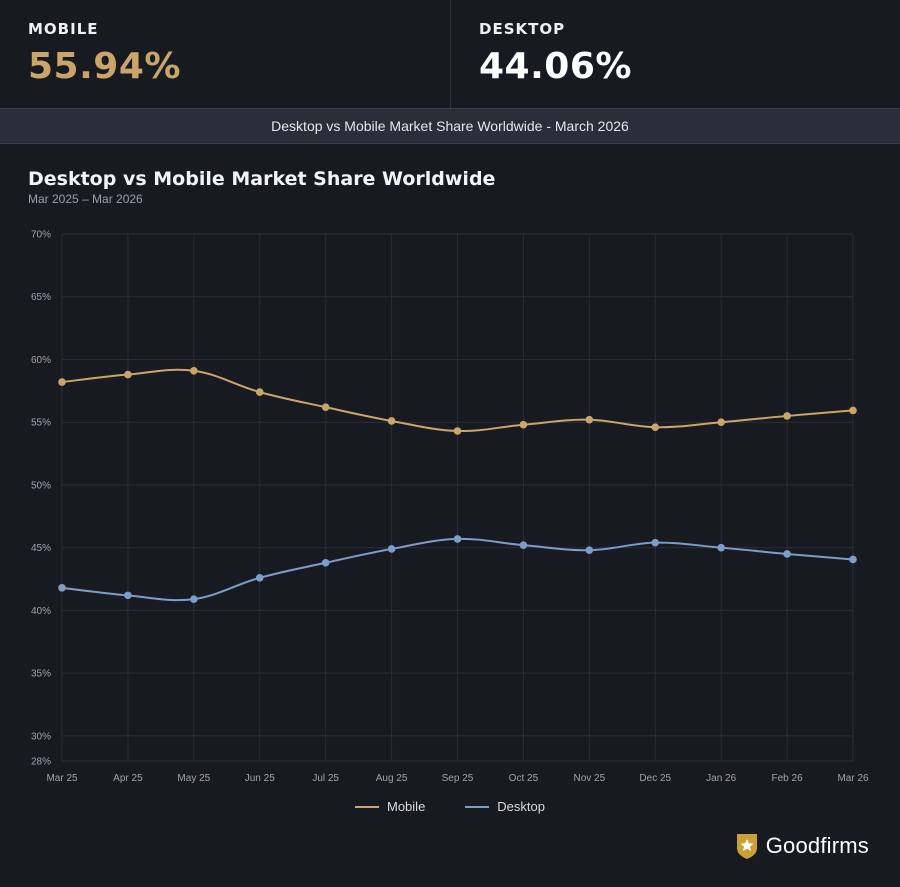 The width and height of the screenshot is (900, 887). Describe the element at coordinates (367, 806) in the screenshot. I see `legend-swatch-mobile` at that location.